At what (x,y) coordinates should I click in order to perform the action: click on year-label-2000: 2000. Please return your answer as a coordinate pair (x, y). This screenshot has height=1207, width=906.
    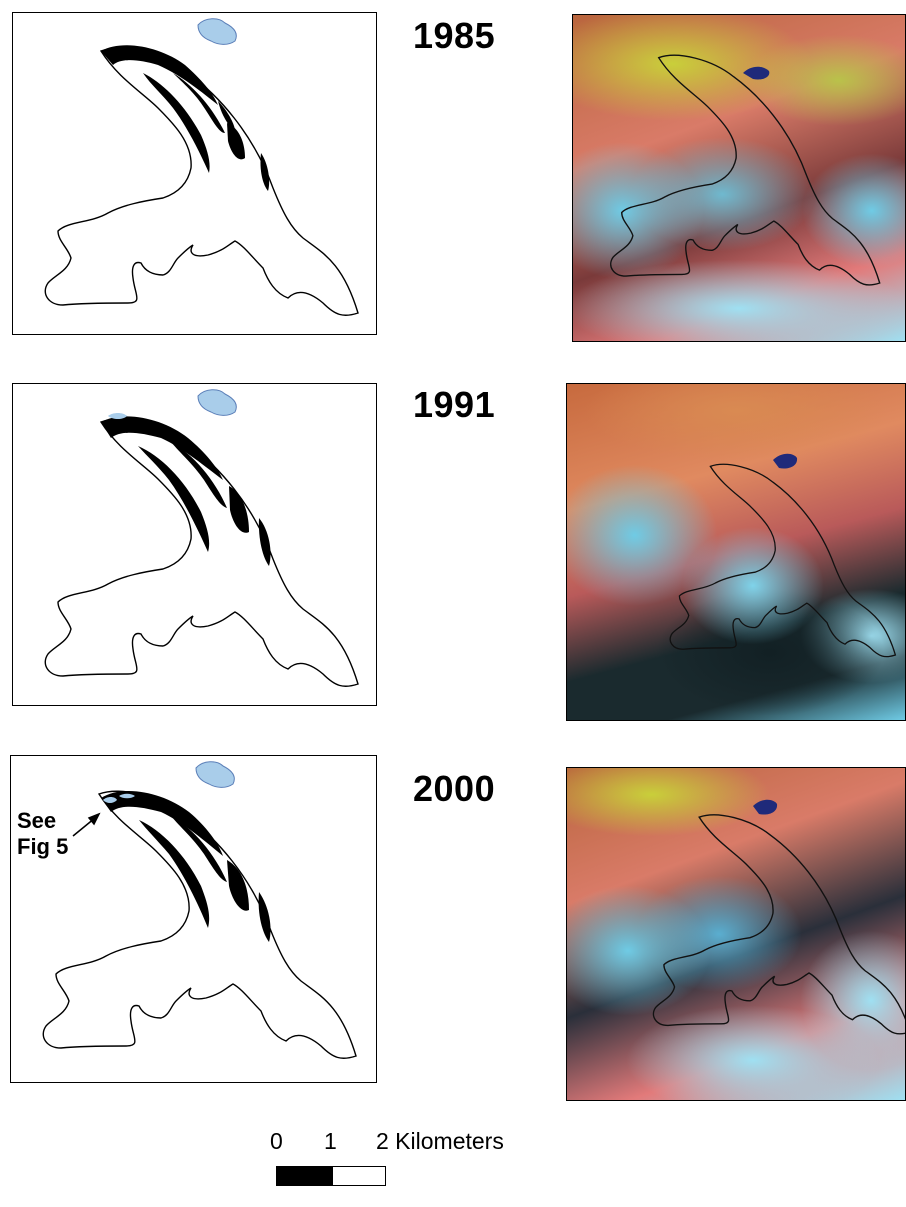
    Looking at the image, I should click on (454, 788).